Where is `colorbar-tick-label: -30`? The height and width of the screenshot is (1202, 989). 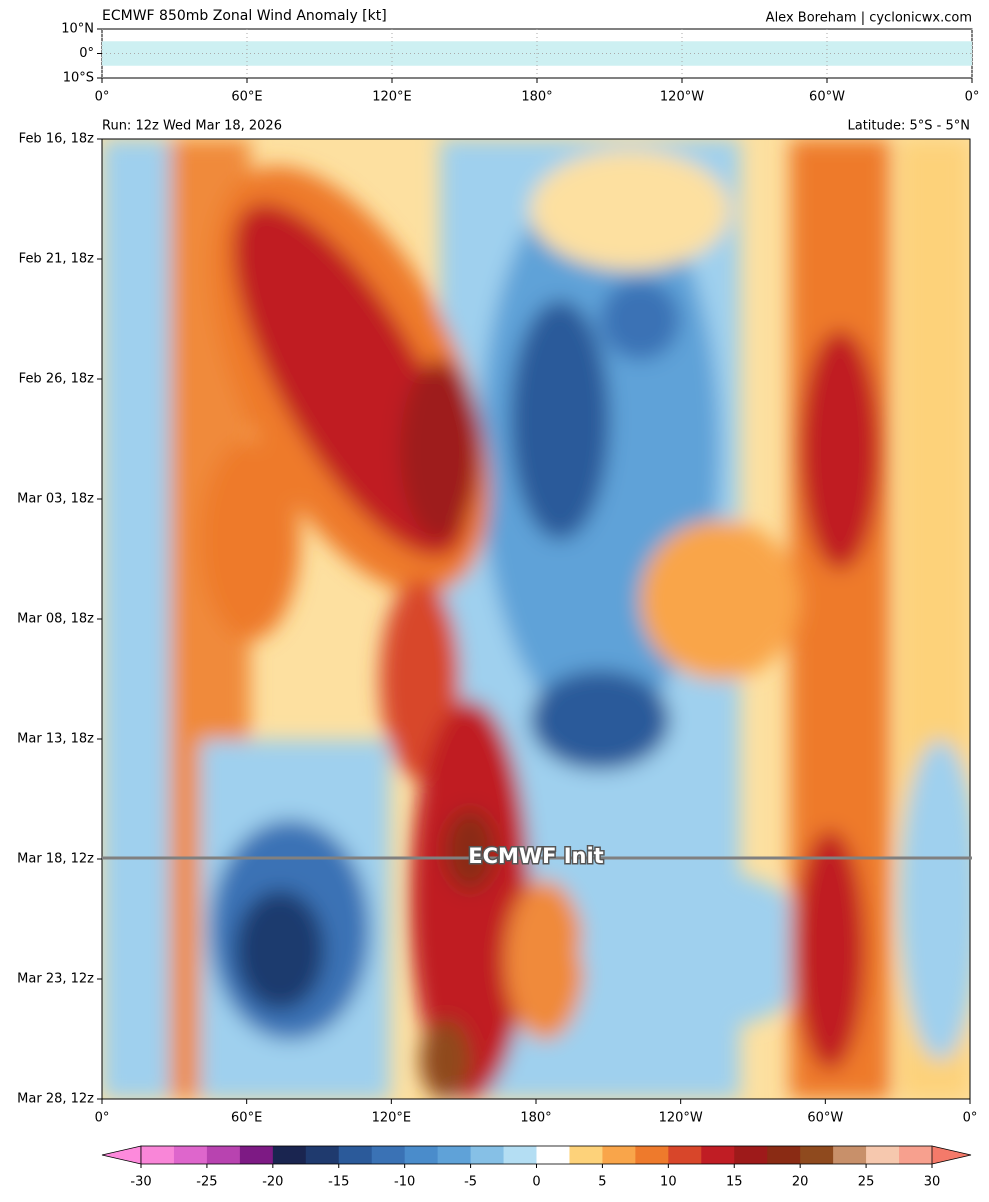
colorbar-tick-label: -30 is located at coordinates (140, 1182).